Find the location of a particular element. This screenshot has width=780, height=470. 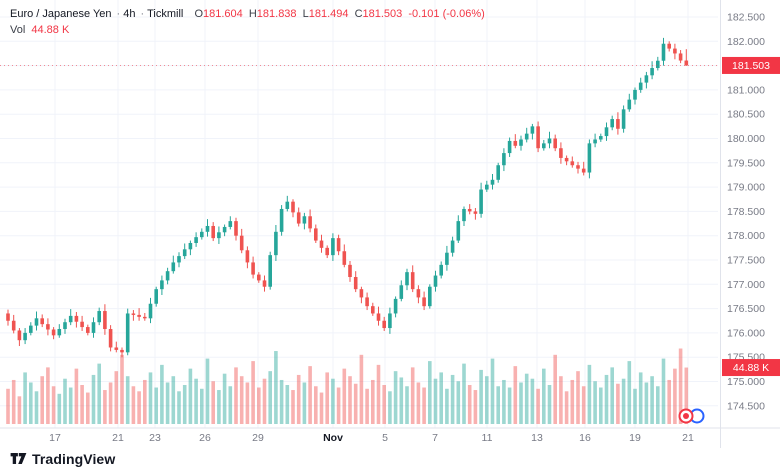

price-axis-label: 178.000 is located at coordinates (746, 236).